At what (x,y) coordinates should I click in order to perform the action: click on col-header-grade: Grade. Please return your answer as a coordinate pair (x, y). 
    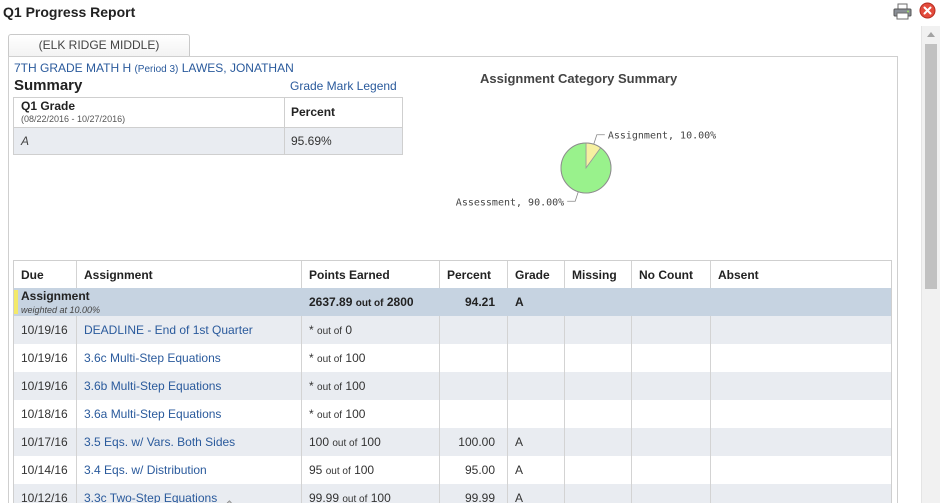
    Looking at the image, I should click on (536, 275).